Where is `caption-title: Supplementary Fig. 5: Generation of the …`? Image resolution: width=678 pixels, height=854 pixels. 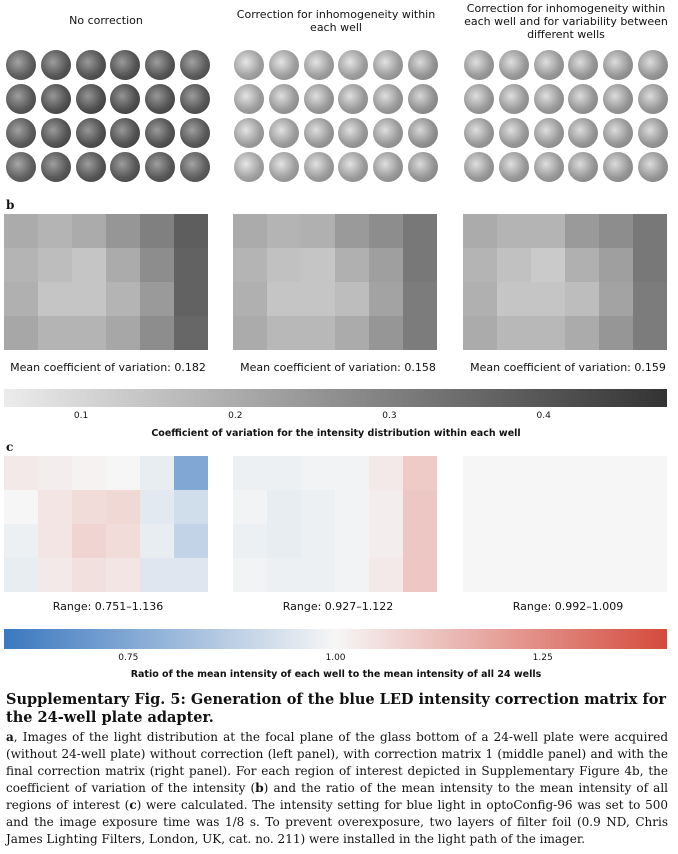
caption-title: Supplementary Fig. 5: Generation of the … is located at coordinates (336, 708).